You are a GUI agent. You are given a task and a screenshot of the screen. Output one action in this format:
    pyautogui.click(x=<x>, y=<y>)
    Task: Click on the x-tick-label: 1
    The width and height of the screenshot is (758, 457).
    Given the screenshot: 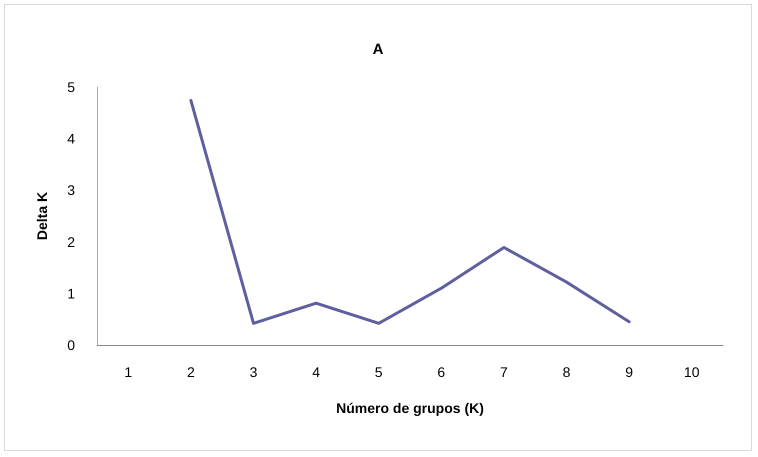 What is the action you would take?
    pyautogui.click(x=128, y=372)
    